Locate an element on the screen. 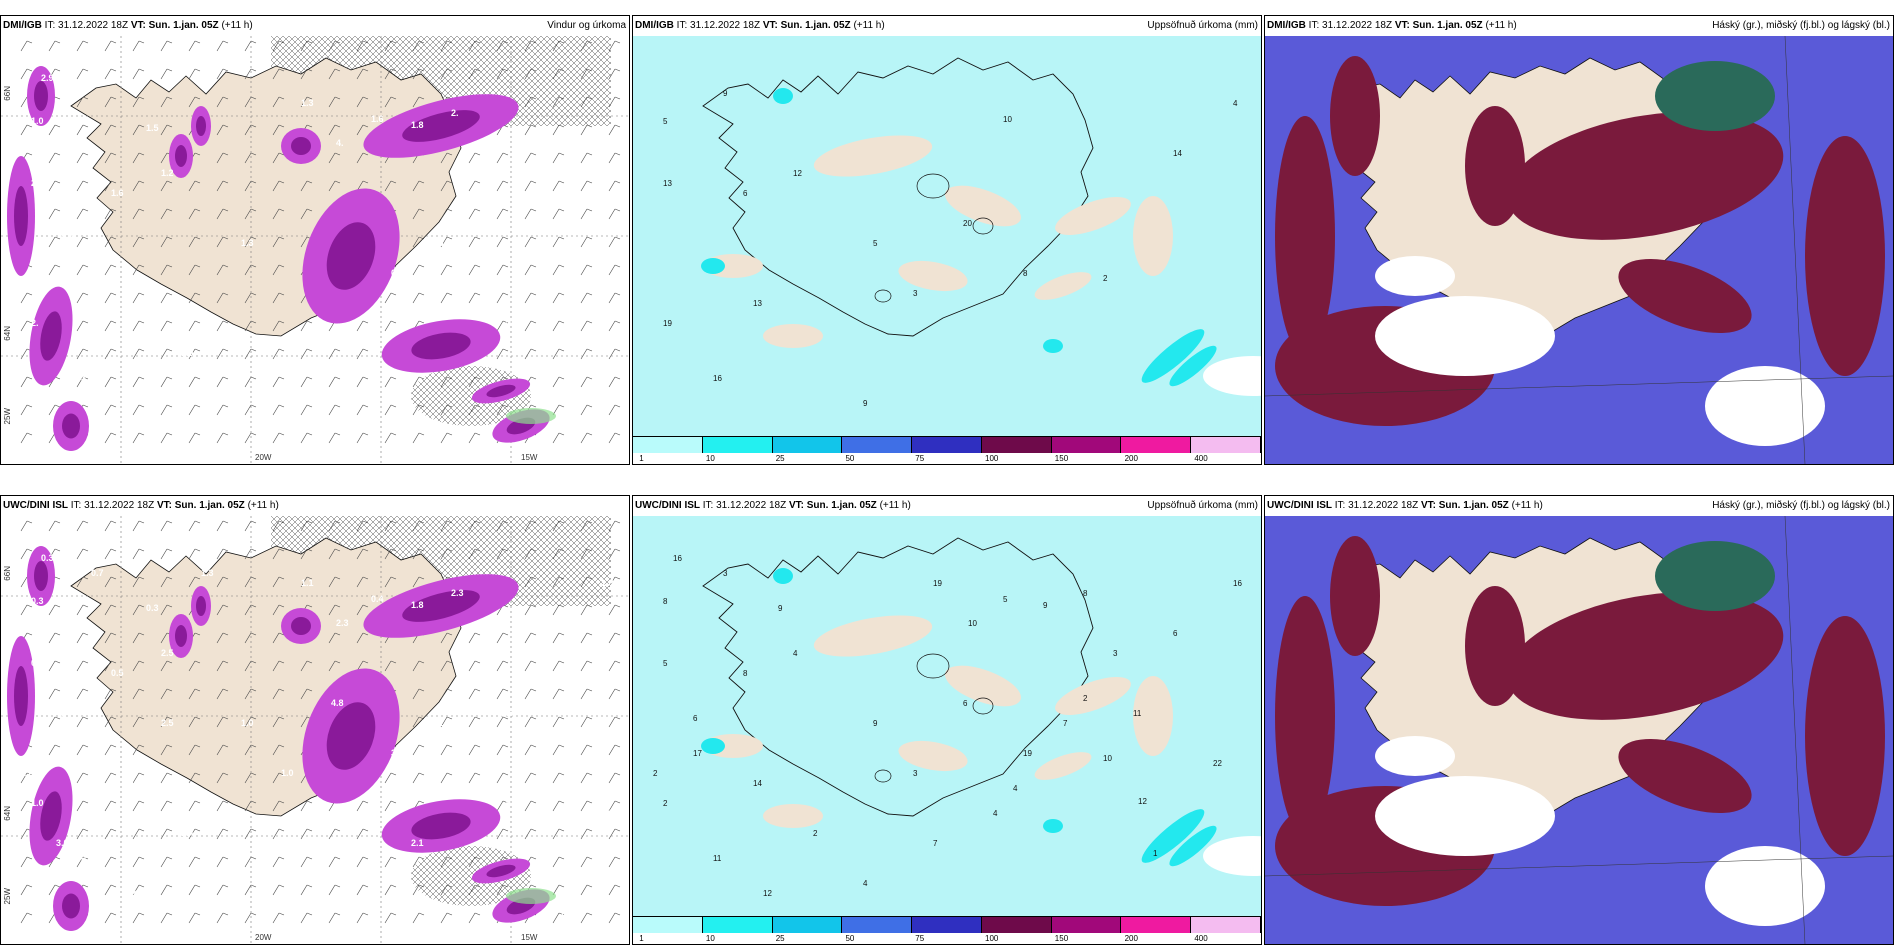 The image size is (1900, 950). value-label: 3 is located at coordinates (915, 773).